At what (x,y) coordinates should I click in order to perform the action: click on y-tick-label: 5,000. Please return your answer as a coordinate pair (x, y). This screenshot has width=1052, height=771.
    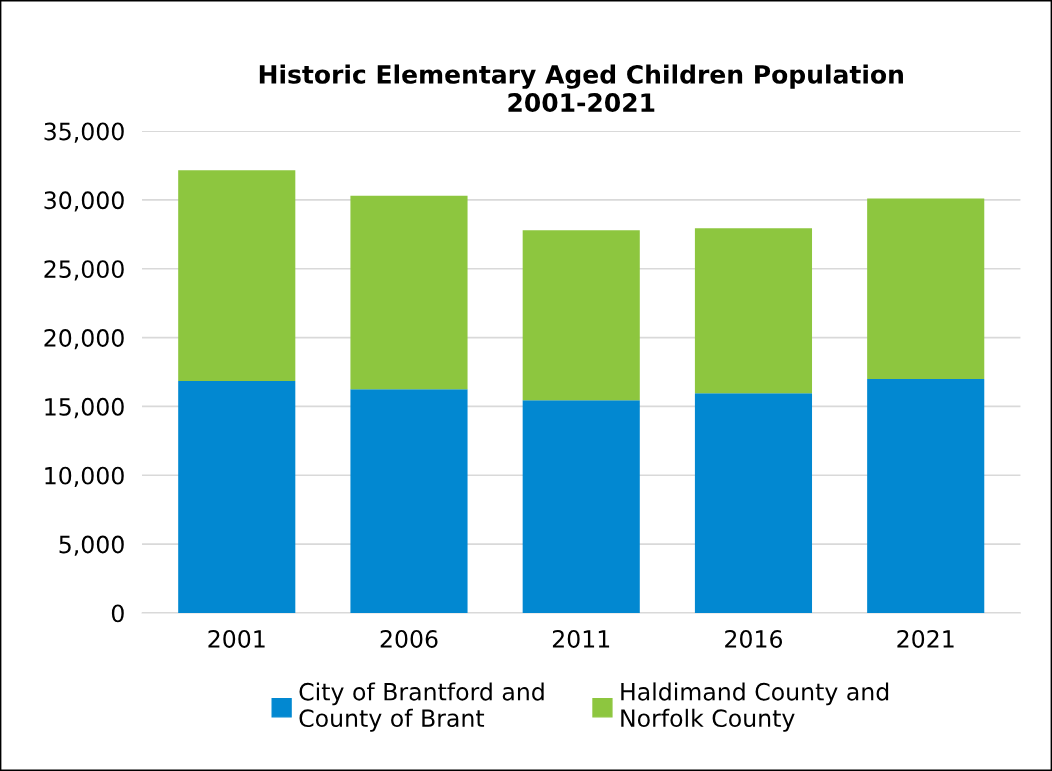
    Looking at the image, I should click on (91, 545).